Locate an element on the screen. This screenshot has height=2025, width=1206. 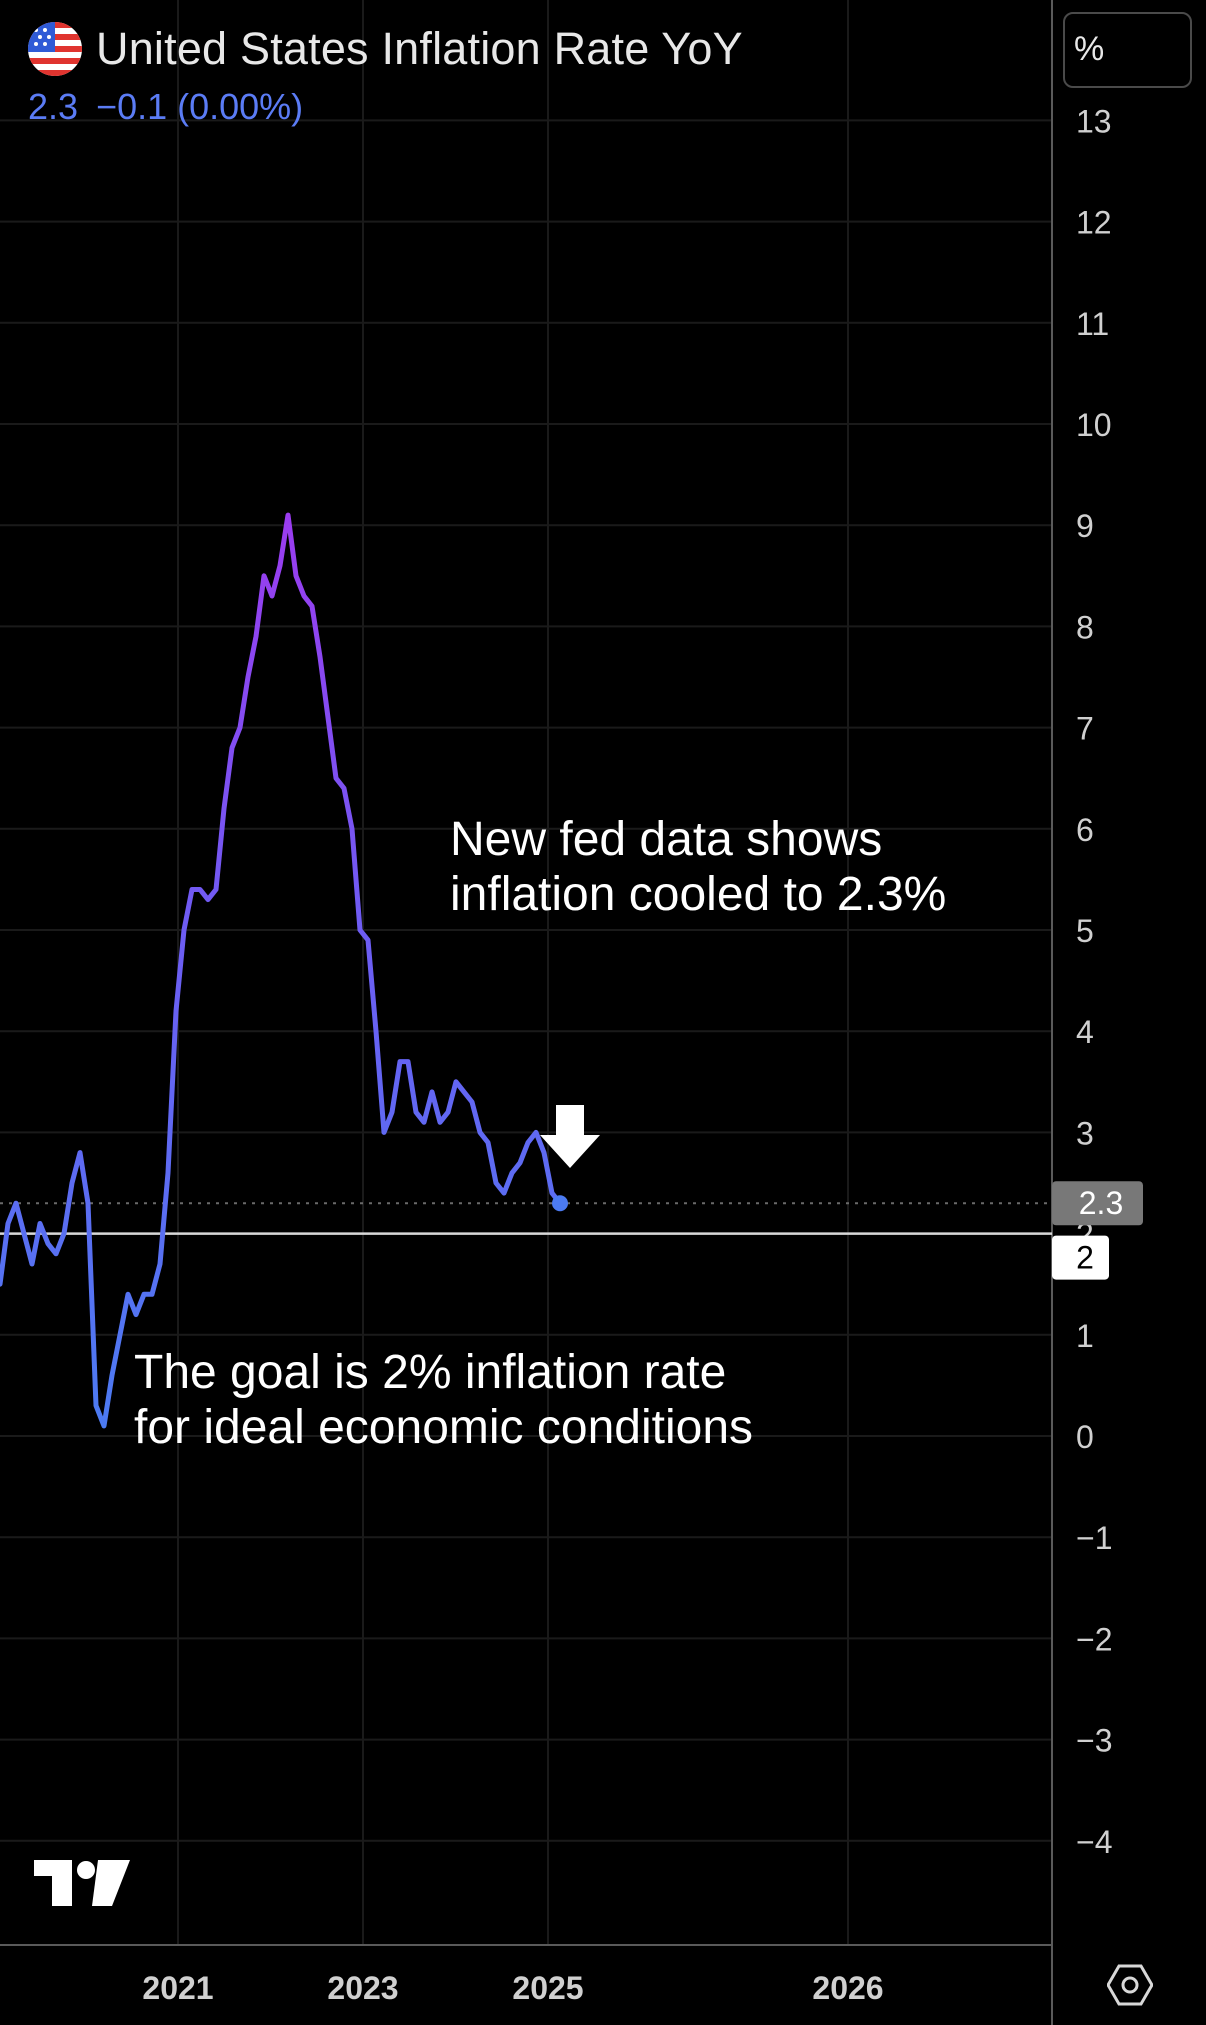
y-tick-label: −1 is located at coordinates (1094, 1538).